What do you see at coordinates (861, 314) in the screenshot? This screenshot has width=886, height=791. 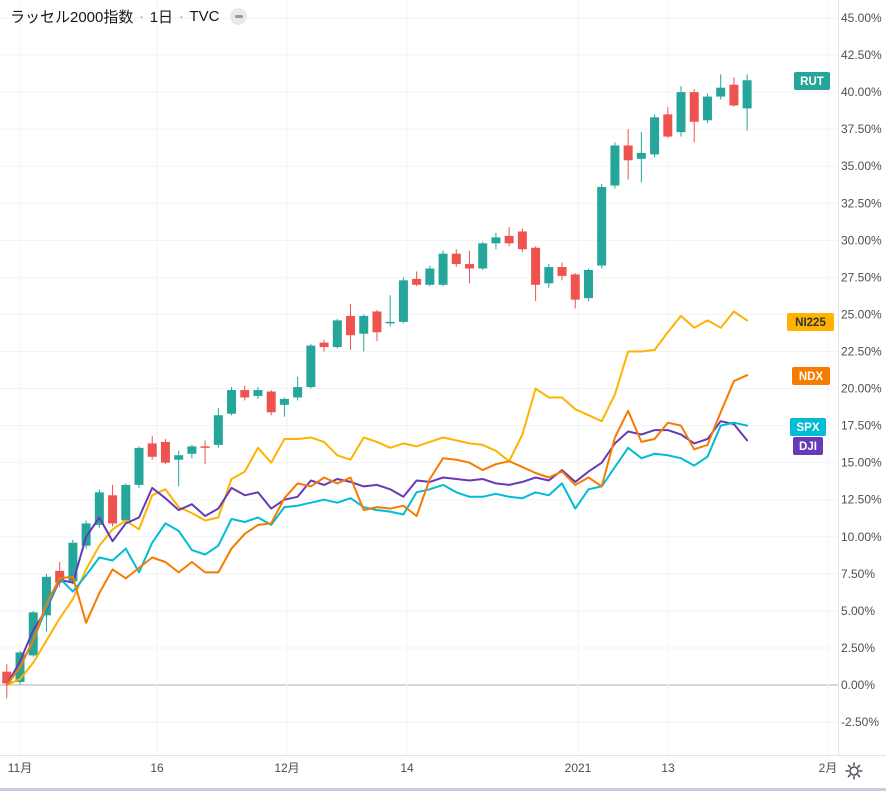 I see `price-label: 25.00%` at bounding box center [861, 314].